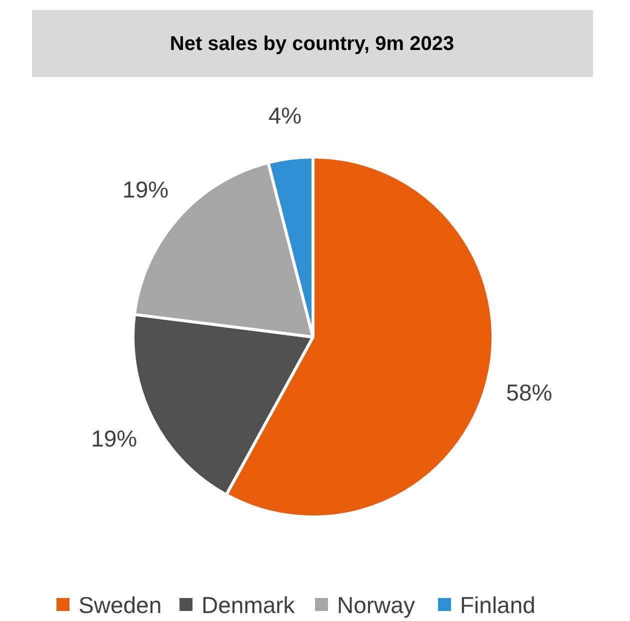 This screenshot has height=621, width=630. Describe the element at coordinates (498, 605) in the screenshot. I see `legend-label: Finland` at that location.